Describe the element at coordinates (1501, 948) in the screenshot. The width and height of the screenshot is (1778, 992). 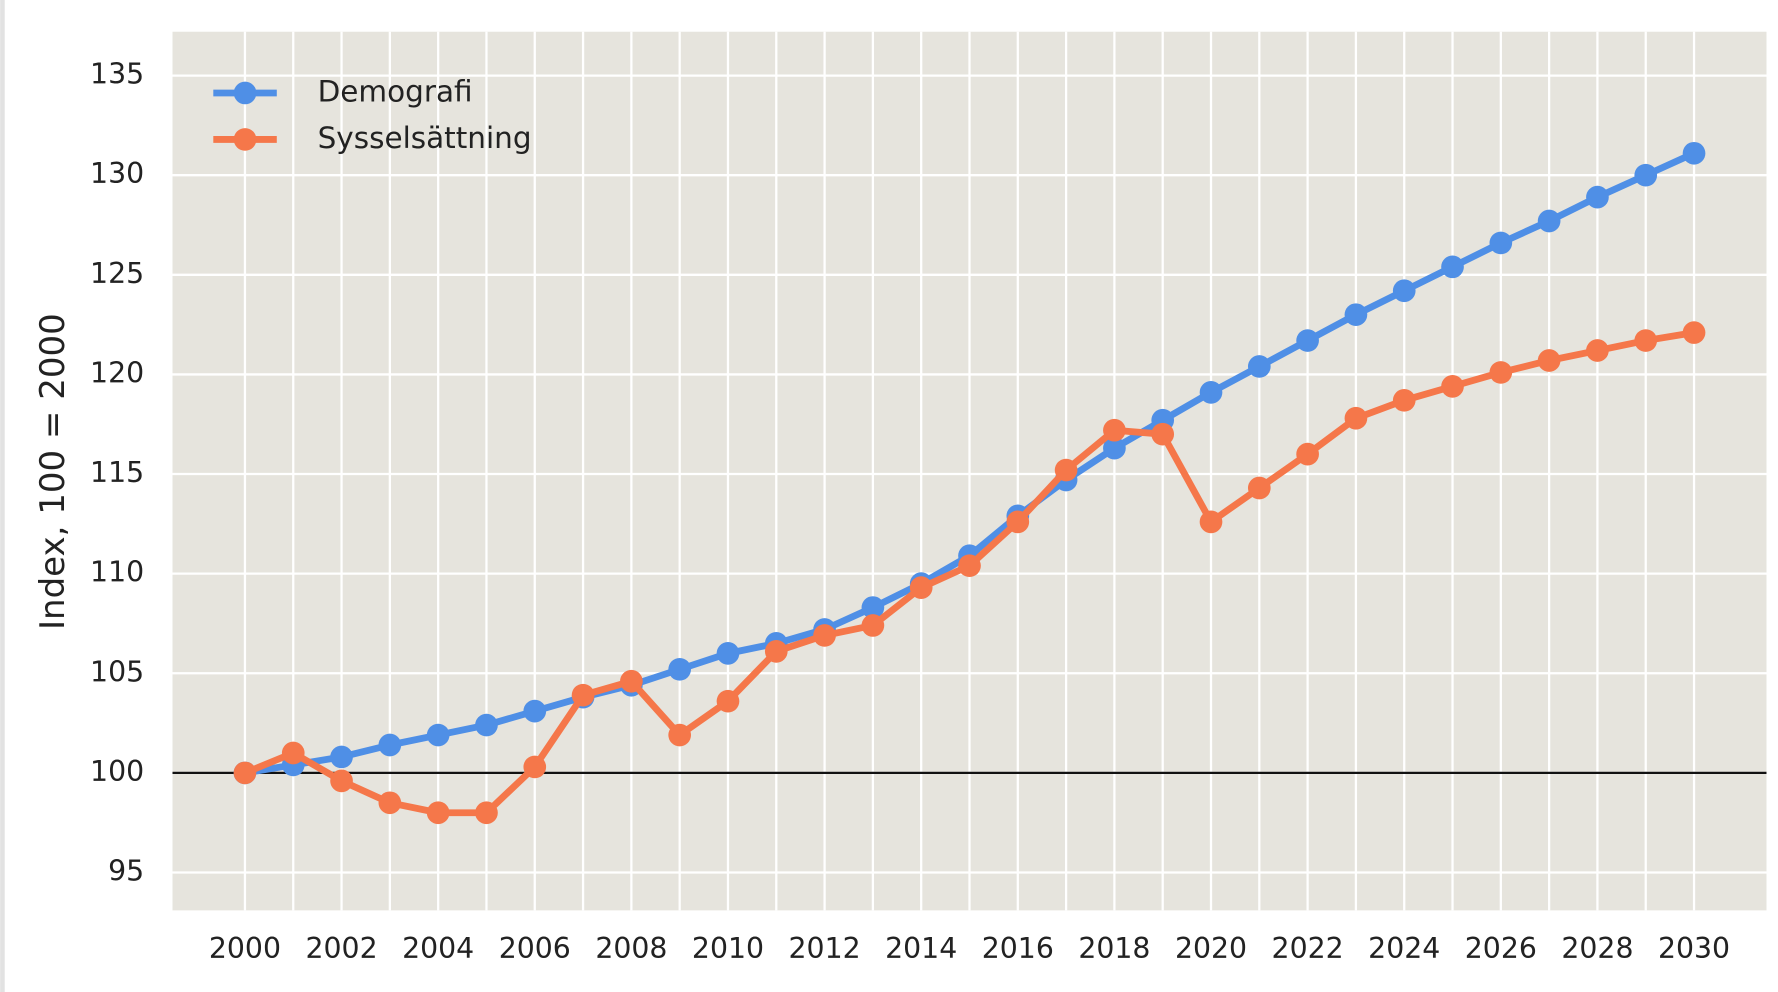
I see `x-tick-label: 2026` at that location.